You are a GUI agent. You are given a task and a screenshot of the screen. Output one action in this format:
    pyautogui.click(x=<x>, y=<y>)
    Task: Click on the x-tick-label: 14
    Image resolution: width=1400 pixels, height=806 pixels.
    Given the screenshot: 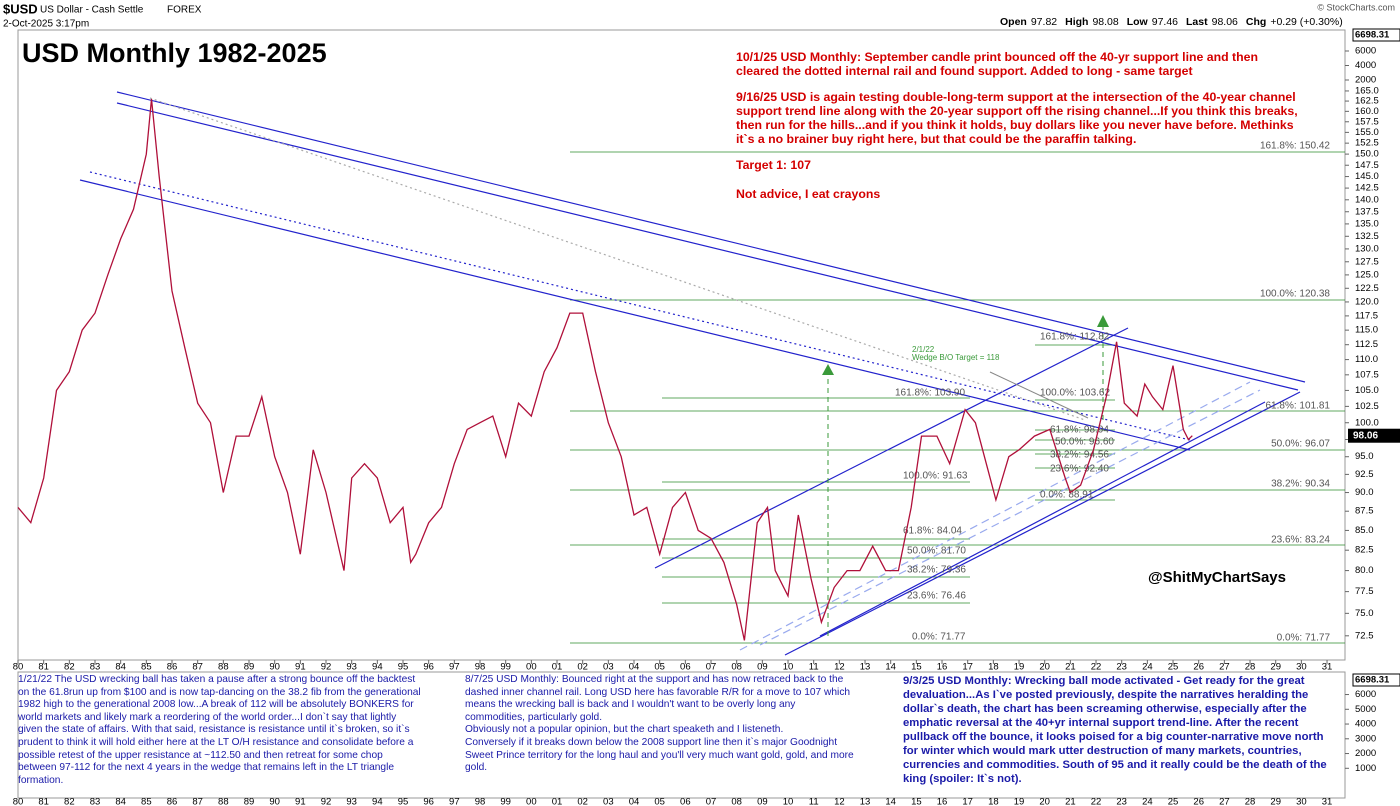 What is the action you would take?
    pyautogui.click(x=890, y=667)
    